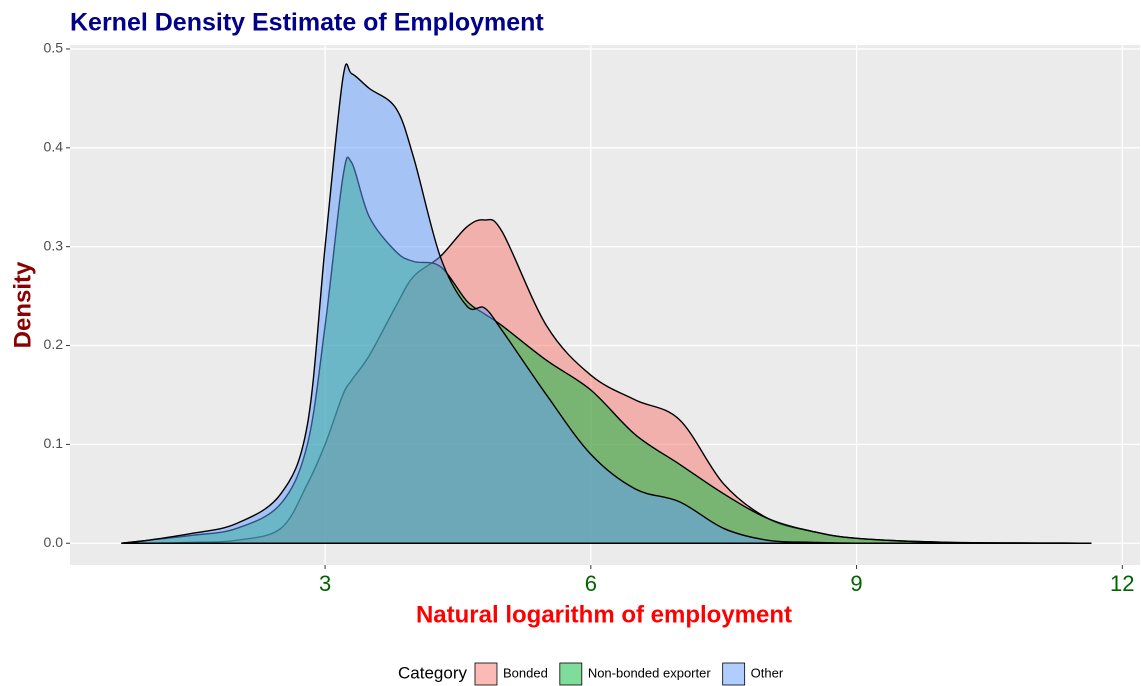  What do you see at coordinates (591, 583) in the screenshot?
I see `x-tick-label: 6` at bounding box center [591, 583].